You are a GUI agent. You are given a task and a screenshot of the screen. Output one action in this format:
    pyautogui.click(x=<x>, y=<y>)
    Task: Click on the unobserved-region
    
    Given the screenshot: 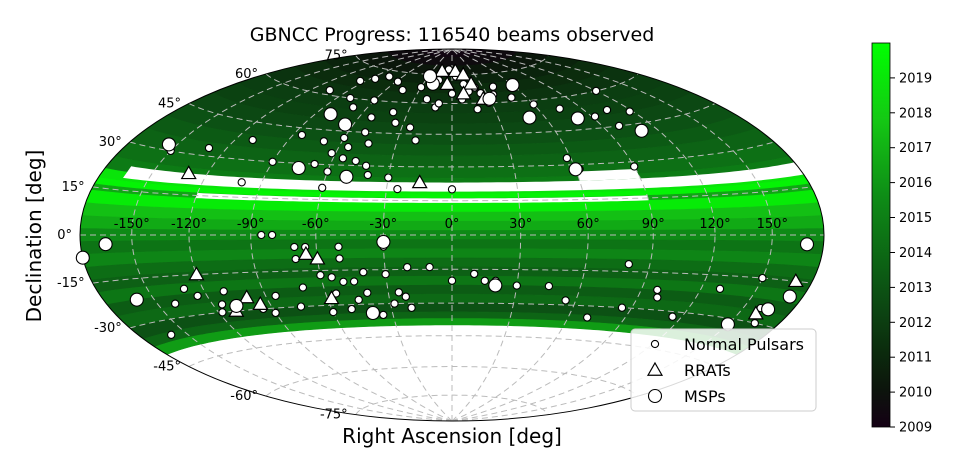 What is the action you would take?
    pyautogui.click(x=608, y=174)
    